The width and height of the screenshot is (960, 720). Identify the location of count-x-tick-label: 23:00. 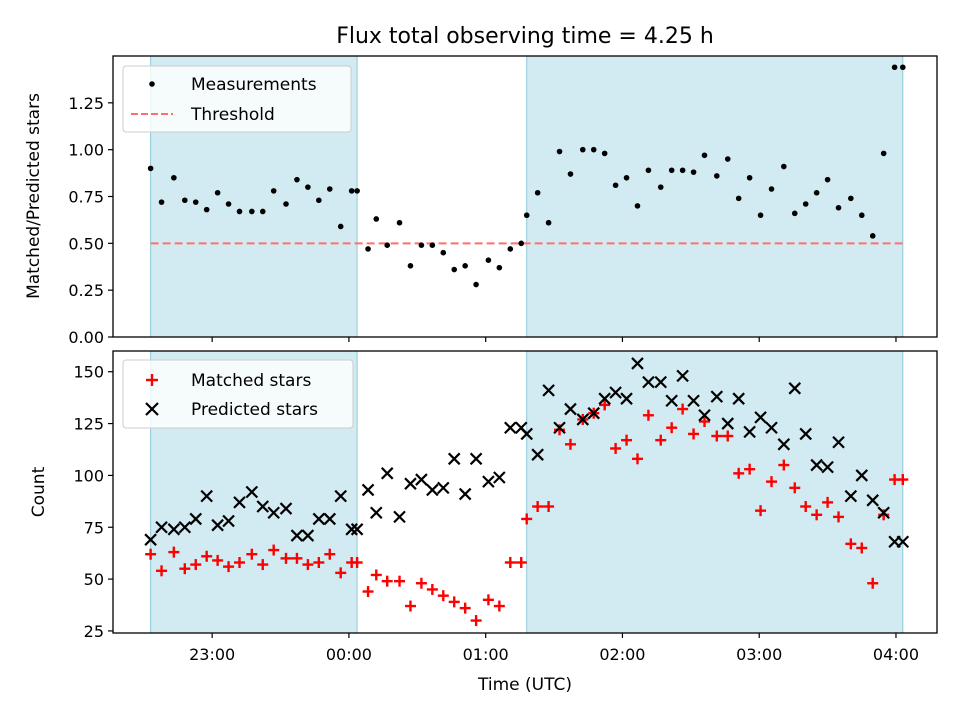
(212, 654).